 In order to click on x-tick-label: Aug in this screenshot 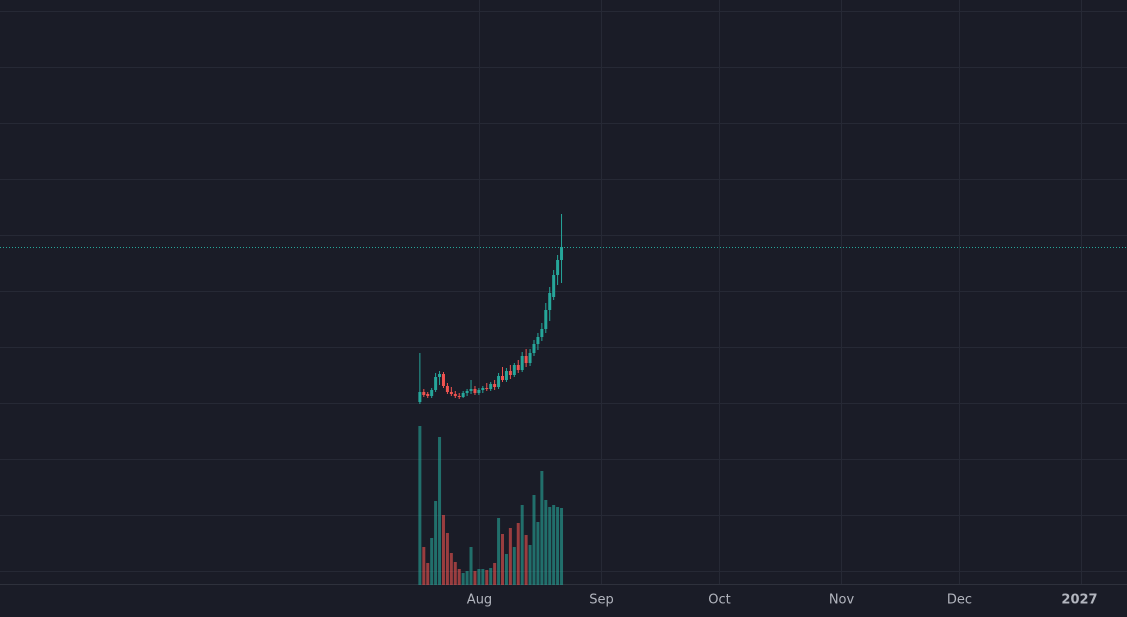, I will do `click(479, 600)`.